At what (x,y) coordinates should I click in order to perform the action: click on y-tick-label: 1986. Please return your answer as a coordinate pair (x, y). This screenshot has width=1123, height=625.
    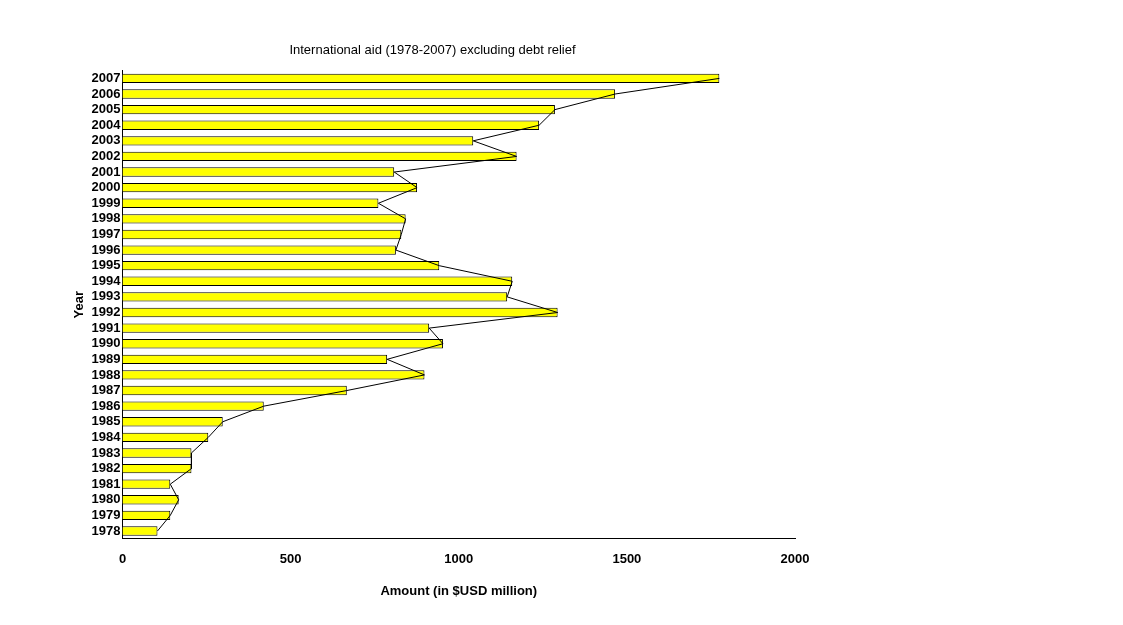
    Looking at the image, I should click on (106, 405).